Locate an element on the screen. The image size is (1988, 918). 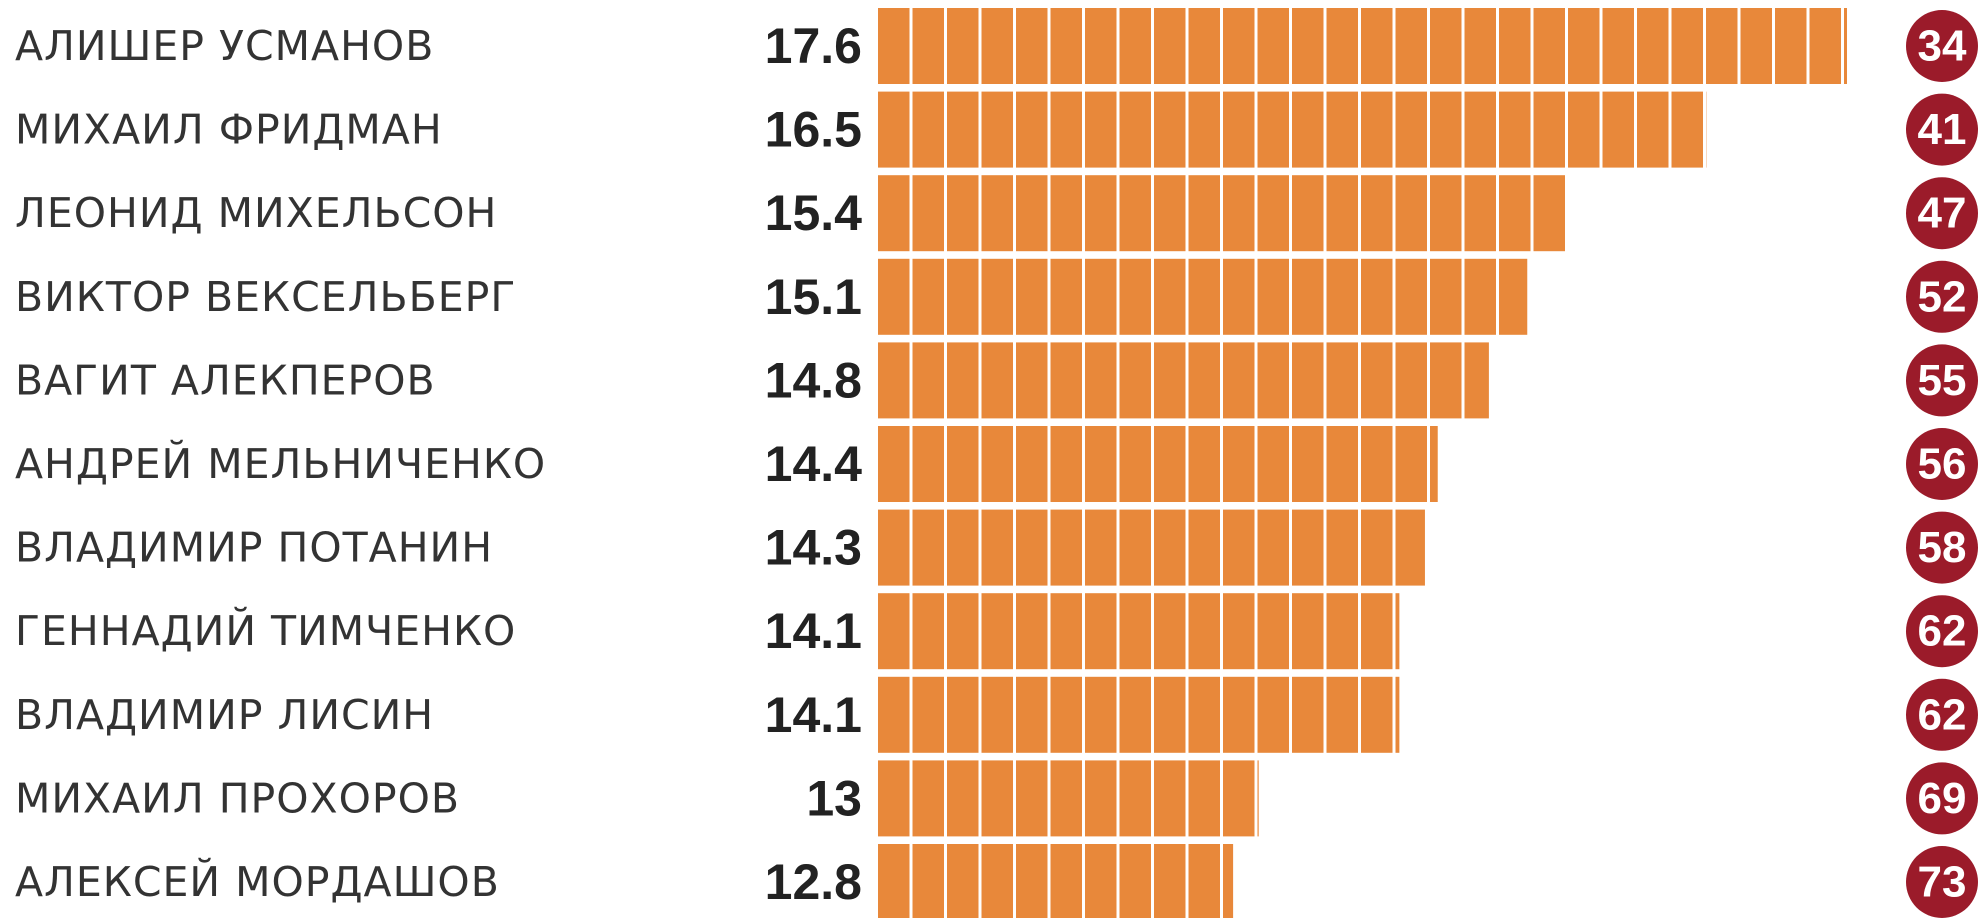
category-label: МИХАИЛ ПРОХОРОВ is located at coordinates (237, 798).